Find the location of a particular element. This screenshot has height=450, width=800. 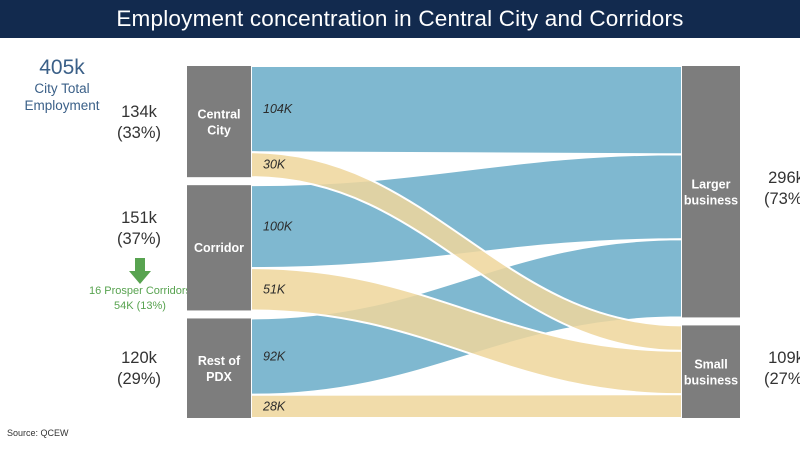

target-value-larger-business: 296k is located at coordinates (784, 178).